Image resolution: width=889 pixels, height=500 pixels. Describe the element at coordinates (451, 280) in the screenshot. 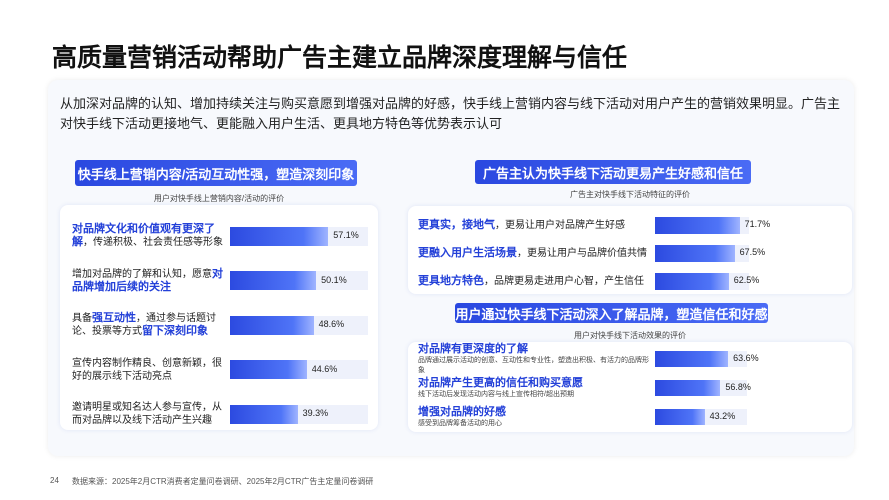

I see `category-segment: 更具地方特色` at that location.